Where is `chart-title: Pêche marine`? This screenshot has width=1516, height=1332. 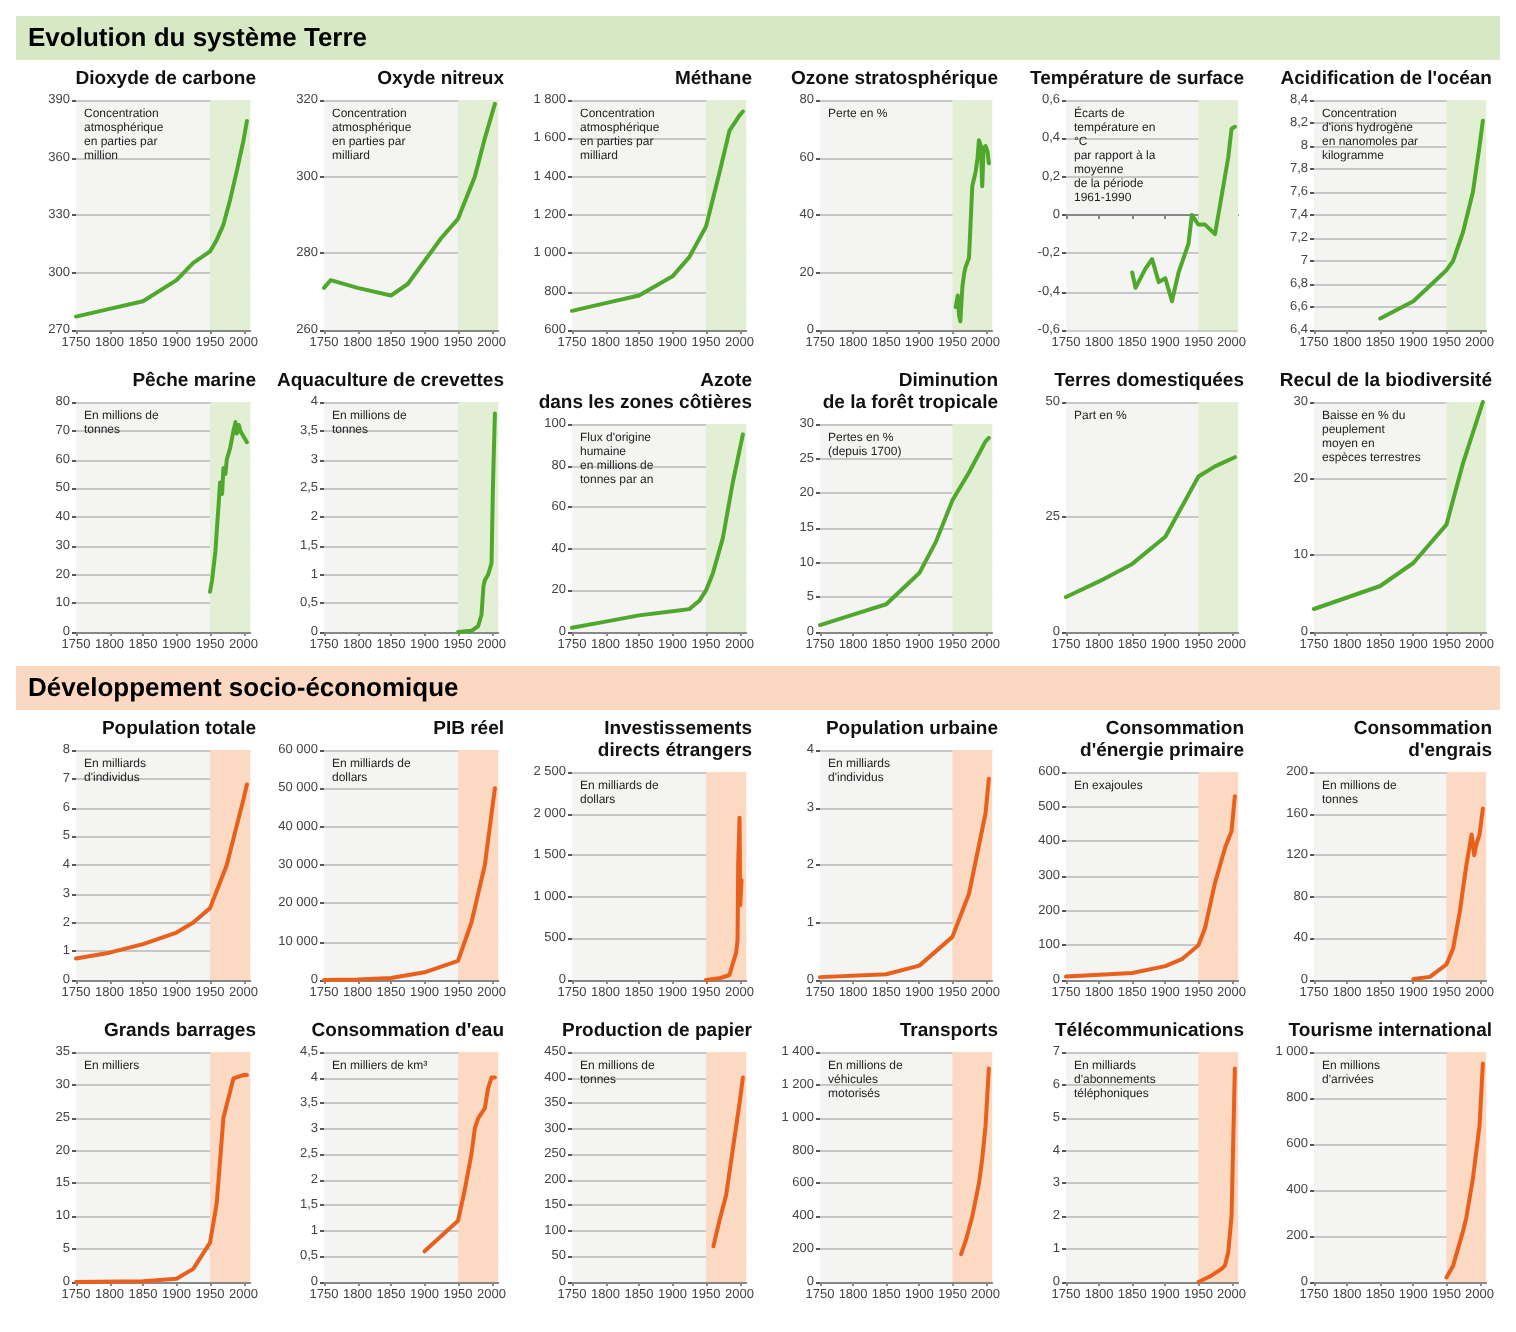
chart-title: Pêche marine is located at coordinates (194, 381).